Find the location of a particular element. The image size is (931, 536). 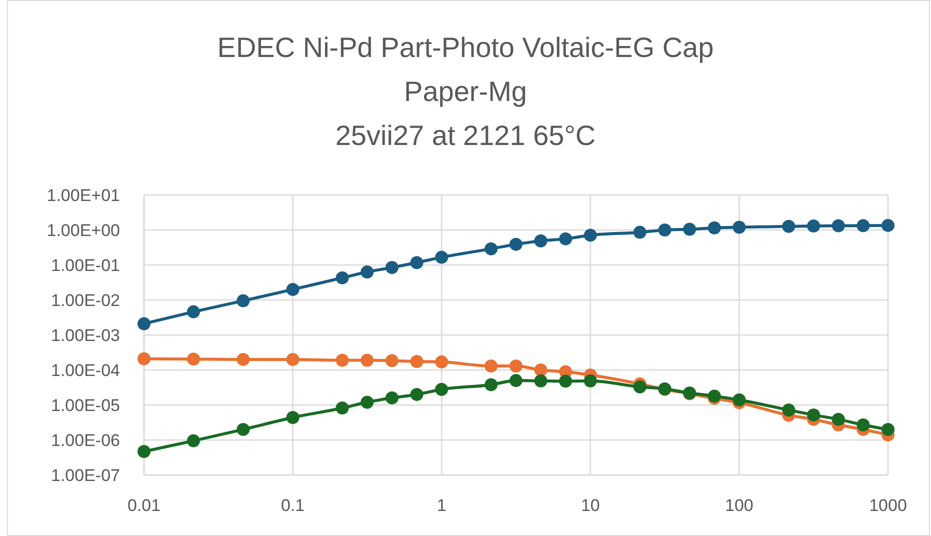

x-tick-label: 100 is located at coordinates (739, 505).